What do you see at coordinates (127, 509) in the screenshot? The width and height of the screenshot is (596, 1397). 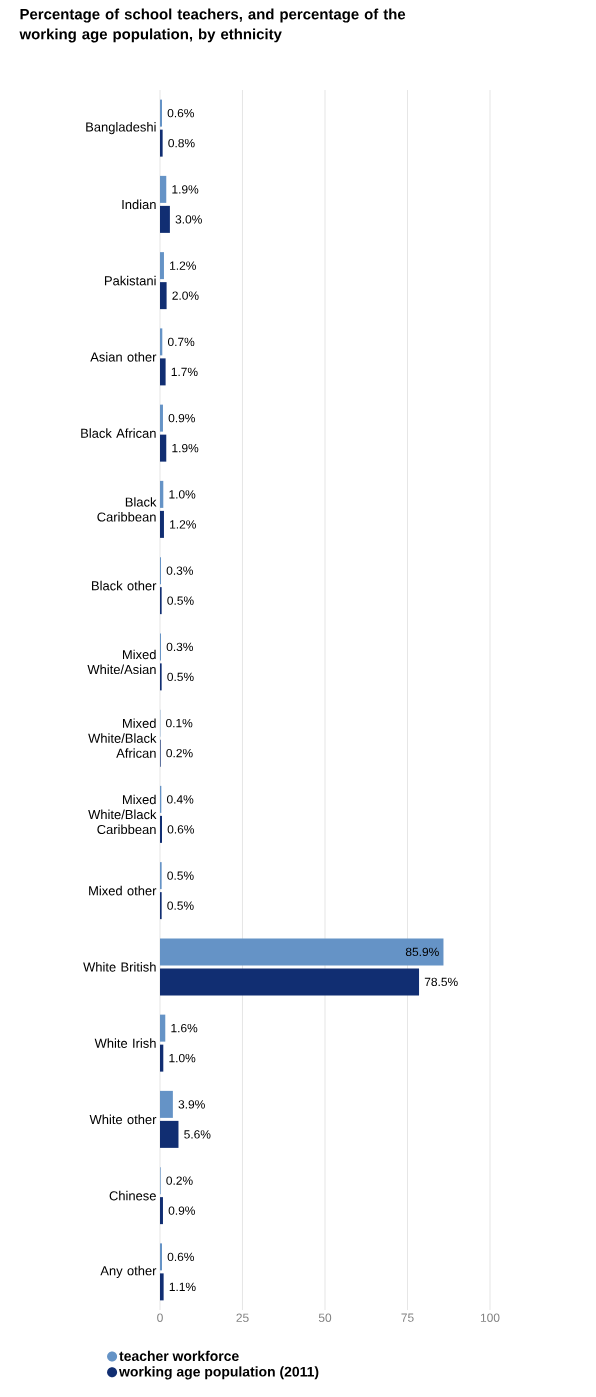 I see `y-tick-label: Black Caribbean` at bounding box center [127, 509].